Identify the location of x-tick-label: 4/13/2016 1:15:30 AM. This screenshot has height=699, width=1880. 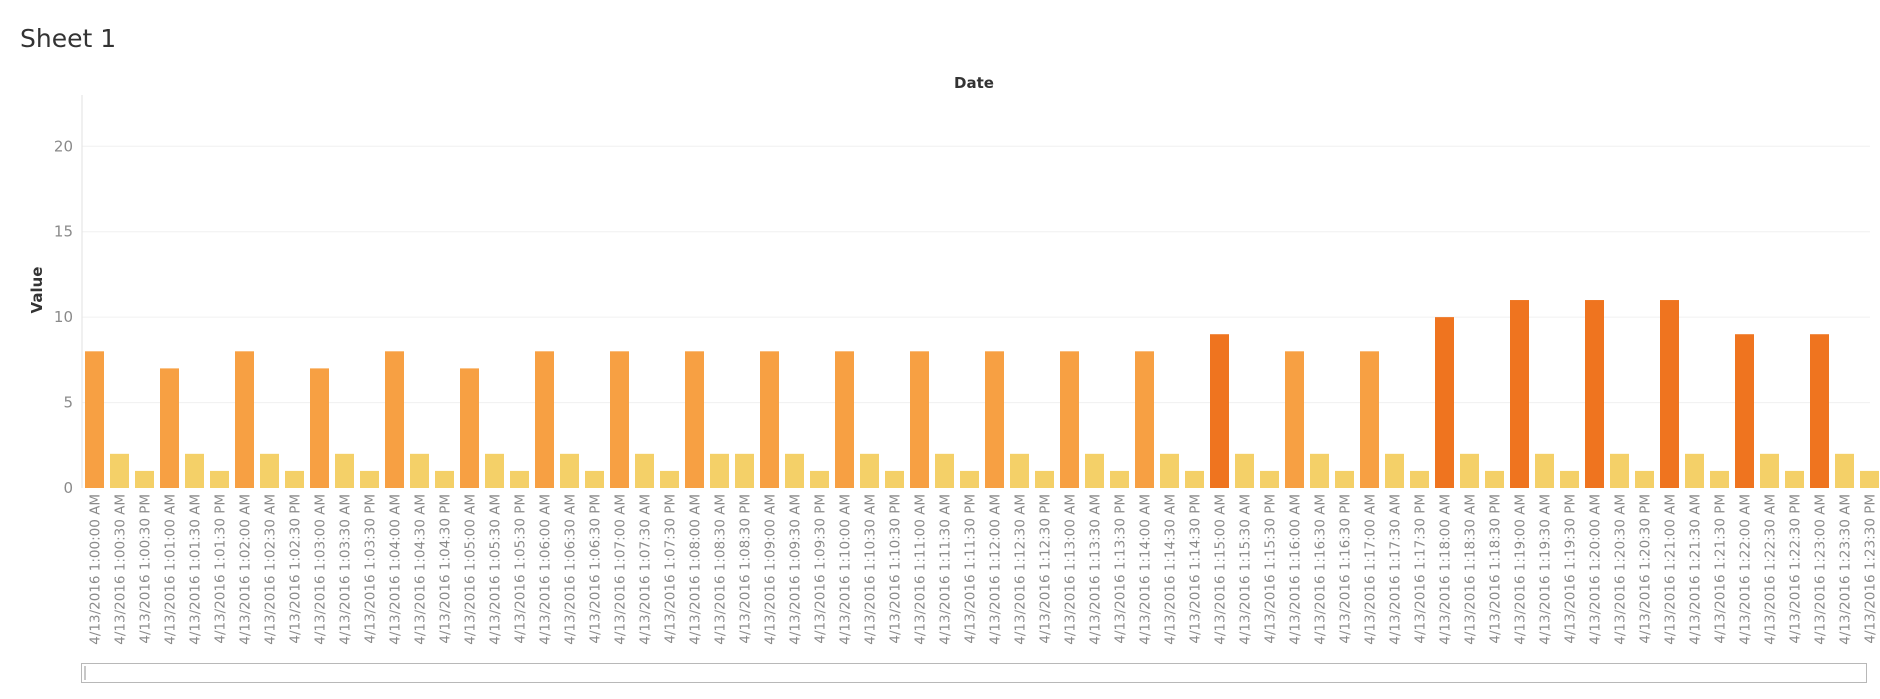
(1246, 569).